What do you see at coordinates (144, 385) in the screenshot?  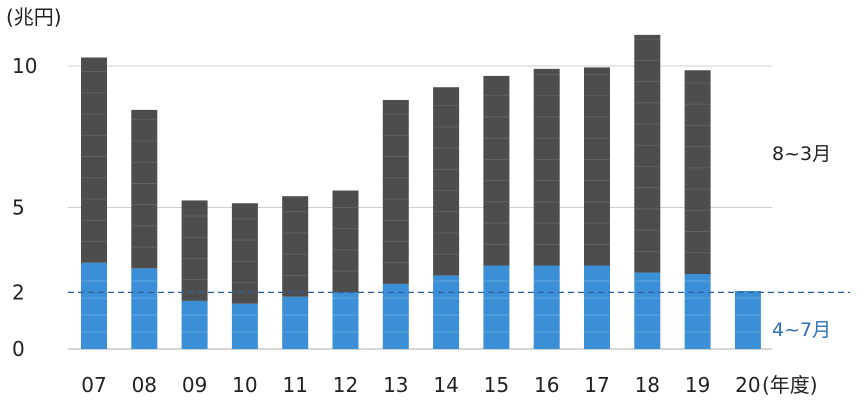 I see `x-tick-label: 08` at bounding box center [144, 385].